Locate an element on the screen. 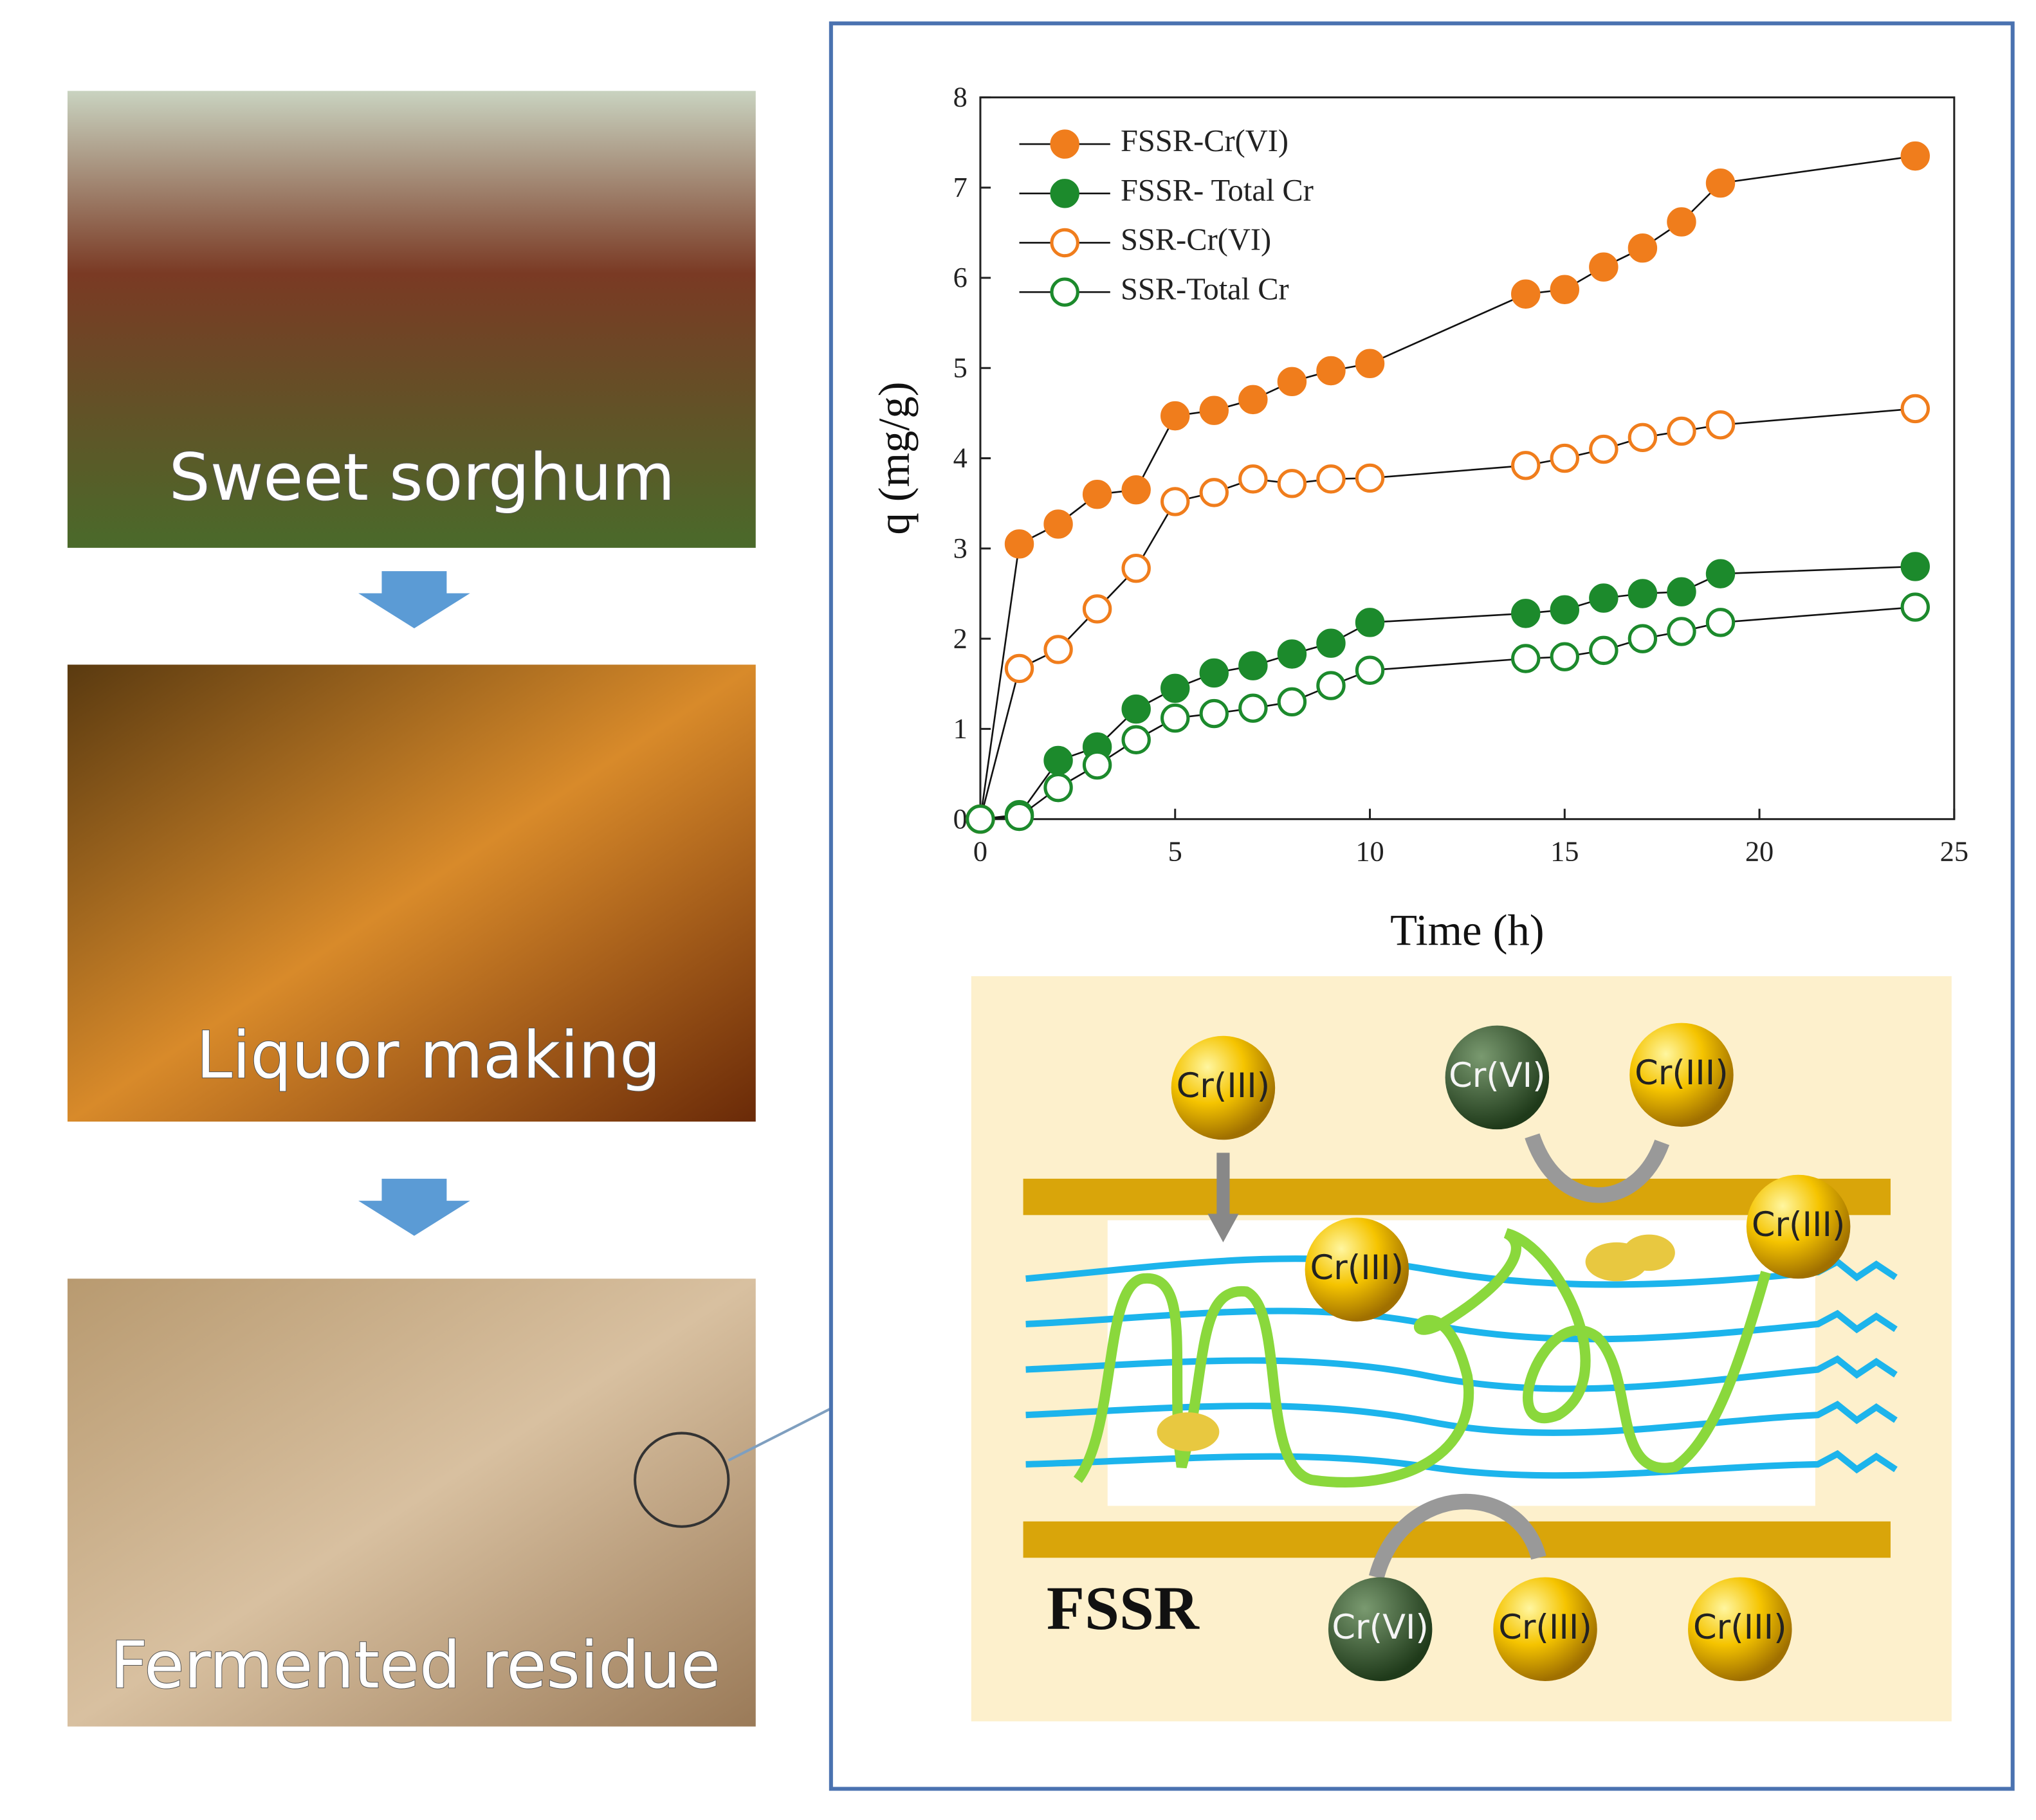  photo-liquor is located at coordinates (411, 893).